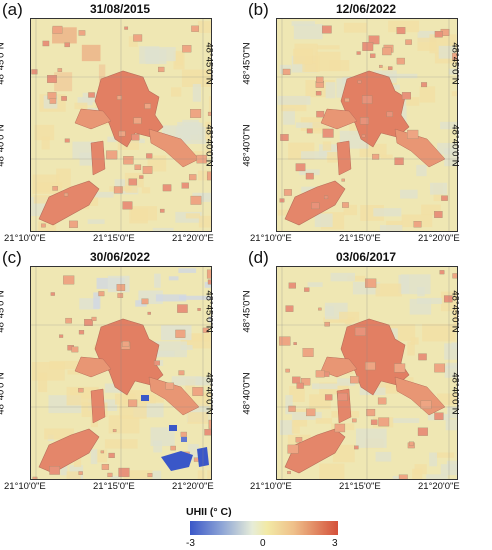 The image size is (492, 550). I want to click on color-legend: UHII (° C) -3 0 3, so click(260, 528).